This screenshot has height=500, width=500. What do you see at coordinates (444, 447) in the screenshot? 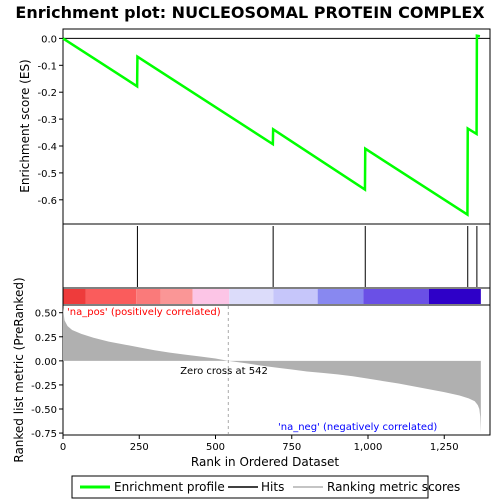
I see `rank-x-tick-label: 1,250` at bounding box center [444, 447].